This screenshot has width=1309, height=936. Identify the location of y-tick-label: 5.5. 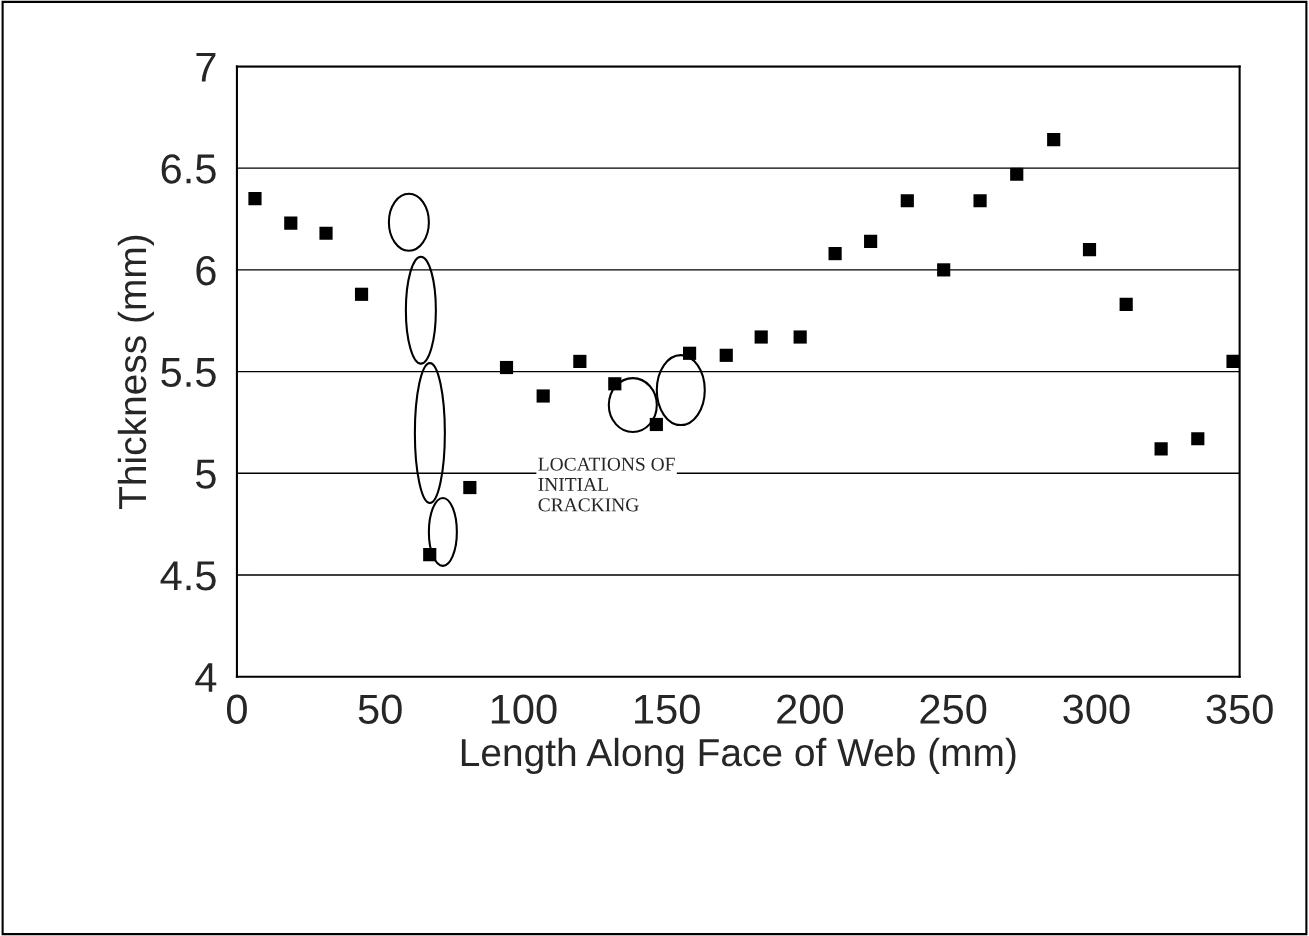
(188, 373).